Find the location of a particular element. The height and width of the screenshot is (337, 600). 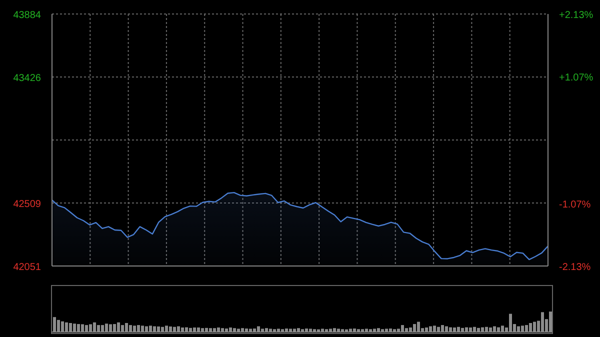

y-tick-label: 42509 is located at coordinates (27, 204).